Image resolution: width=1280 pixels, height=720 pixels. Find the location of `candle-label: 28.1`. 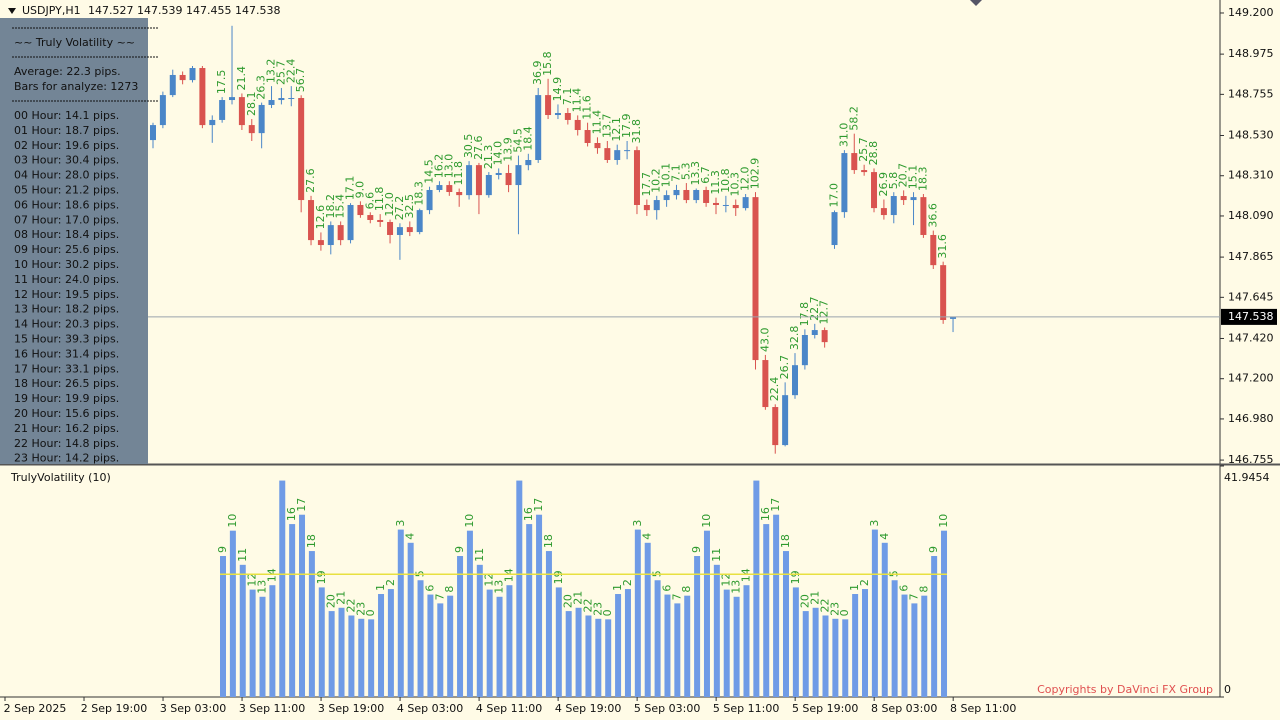

candle-label: 28.1 is located at coordinates (251, 104).